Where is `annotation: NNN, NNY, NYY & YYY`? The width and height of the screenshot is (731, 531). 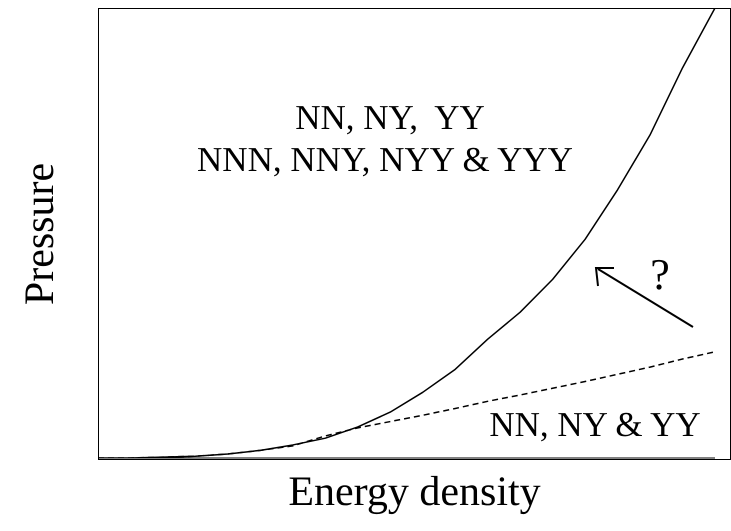 annotation: NNN, NNY, NYY & YYY is located at coordinates (385, 160).